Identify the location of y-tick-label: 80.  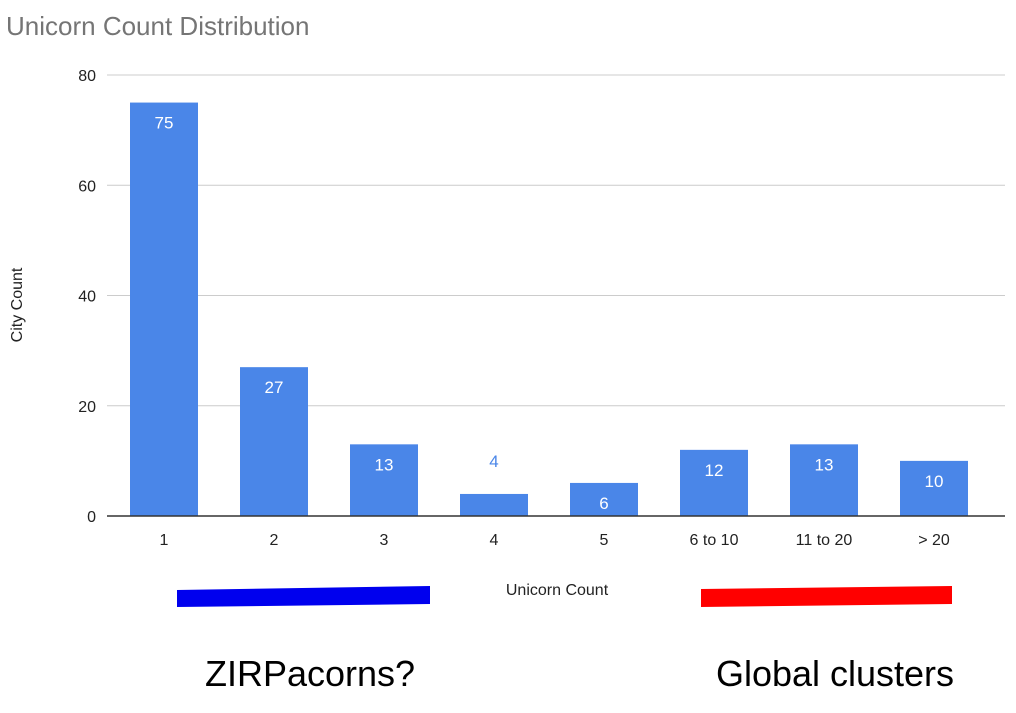
(87, 76).